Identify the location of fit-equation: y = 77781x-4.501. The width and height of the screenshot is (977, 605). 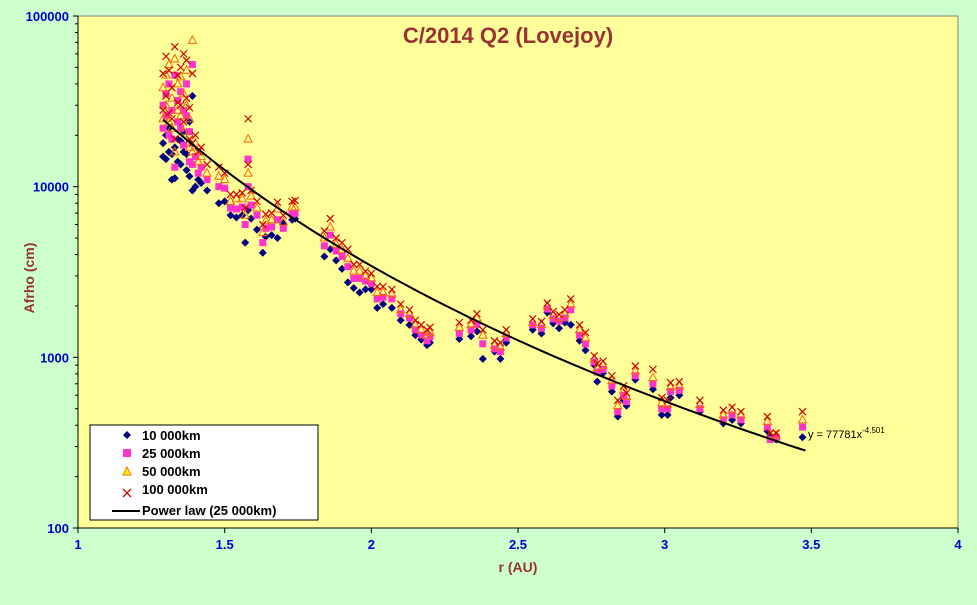
(846, 433).